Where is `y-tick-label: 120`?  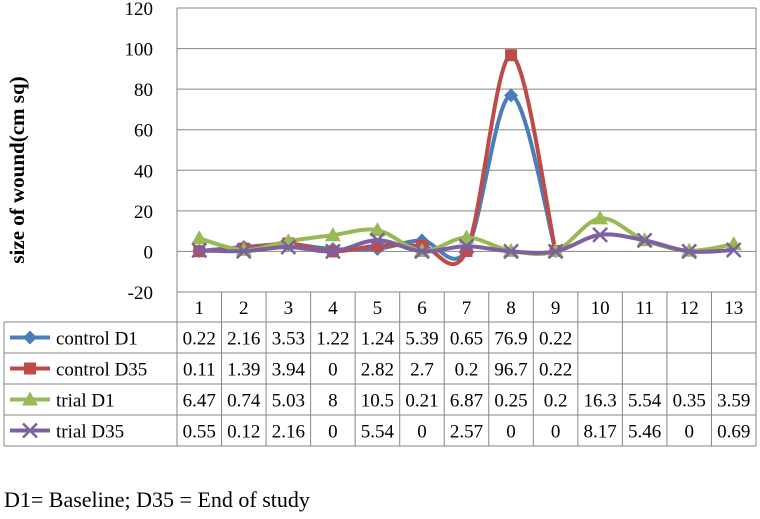
y-tick-label: 120 is located at coordinates (139, 10).